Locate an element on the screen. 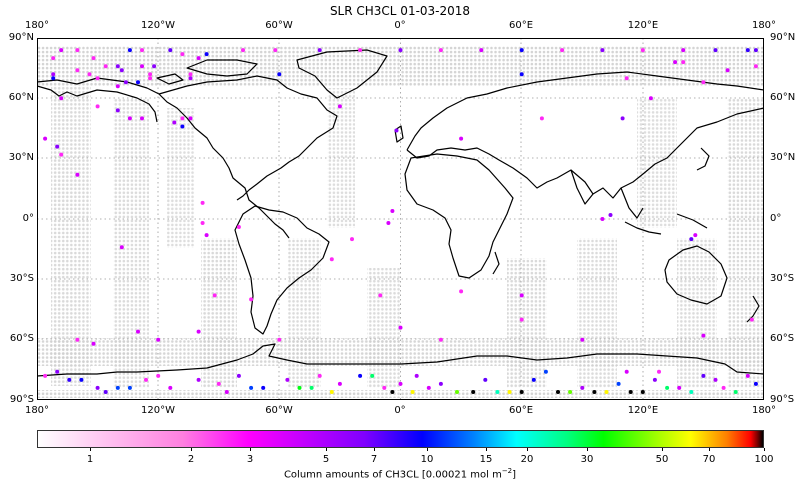 This screenshot has height=488, width=800. latitude-label: 30°S is located at coordinates (21, 278).